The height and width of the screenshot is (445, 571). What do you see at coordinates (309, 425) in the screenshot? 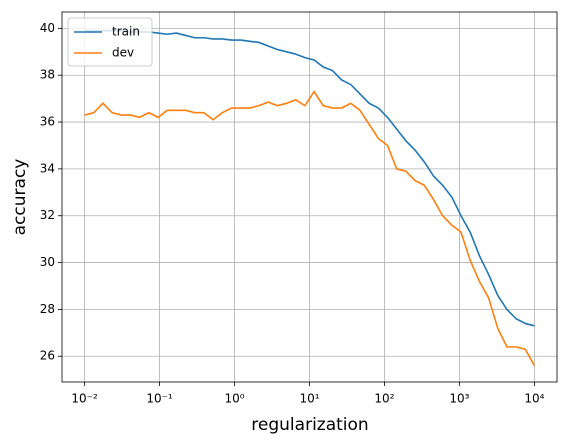
I see `x-axis-label: regularization` at bounding box center [309, 425].